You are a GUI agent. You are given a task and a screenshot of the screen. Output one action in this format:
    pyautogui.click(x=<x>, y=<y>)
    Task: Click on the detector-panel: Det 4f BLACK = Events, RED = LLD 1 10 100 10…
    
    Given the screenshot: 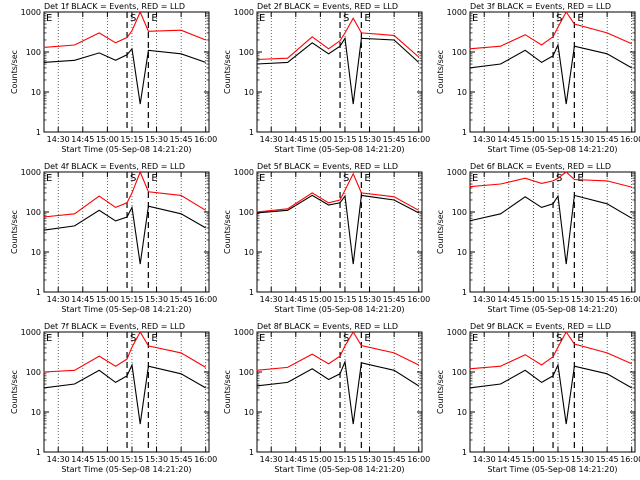 What is the action you would take?
    pyautogui.click(x=108, y=240)
    